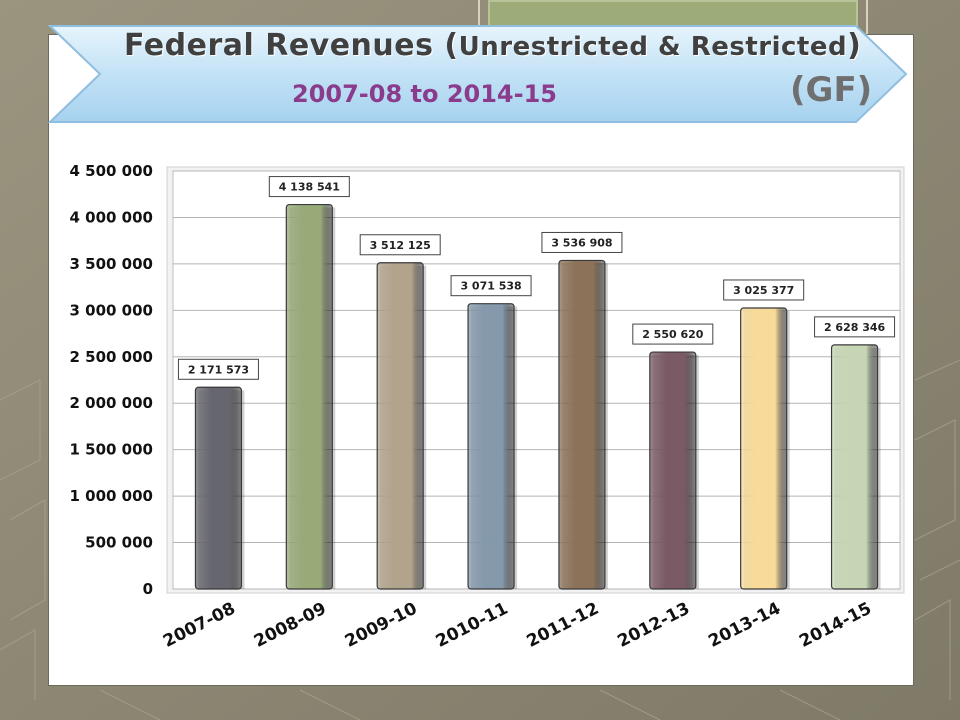  I want to click on data-label: 3 071 538, so click(491, 286).